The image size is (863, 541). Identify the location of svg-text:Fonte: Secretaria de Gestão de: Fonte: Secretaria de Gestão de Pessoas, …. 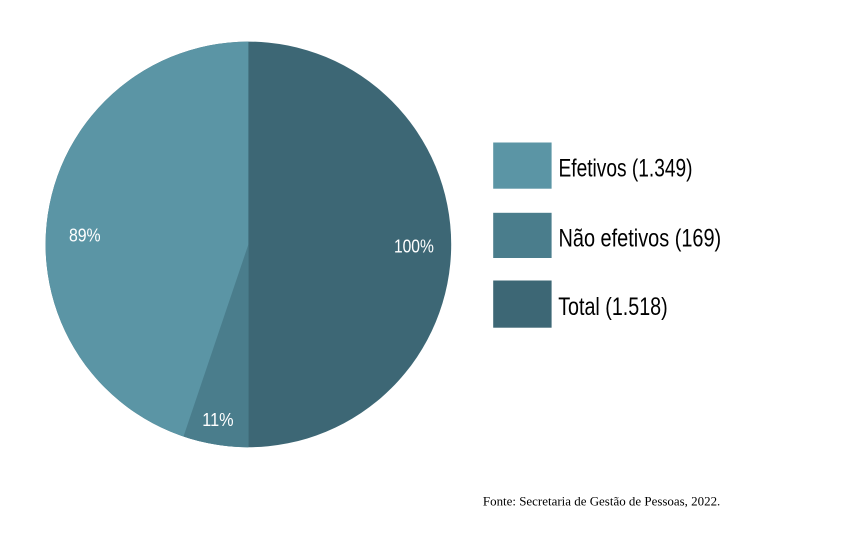
(601, 501).